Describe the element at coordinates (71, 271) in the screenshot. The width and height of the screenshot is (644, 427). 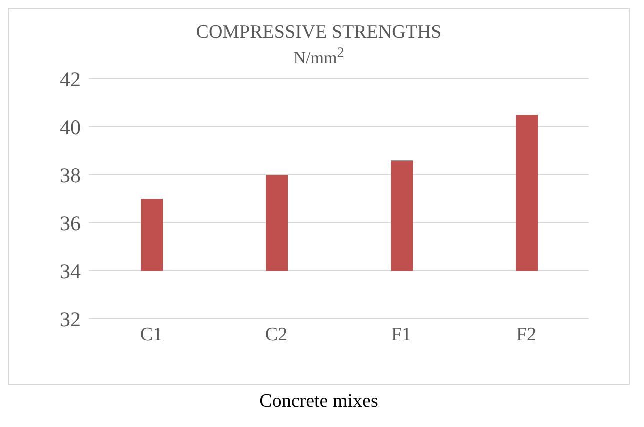
I see `y-tick-label: 34` at that location.